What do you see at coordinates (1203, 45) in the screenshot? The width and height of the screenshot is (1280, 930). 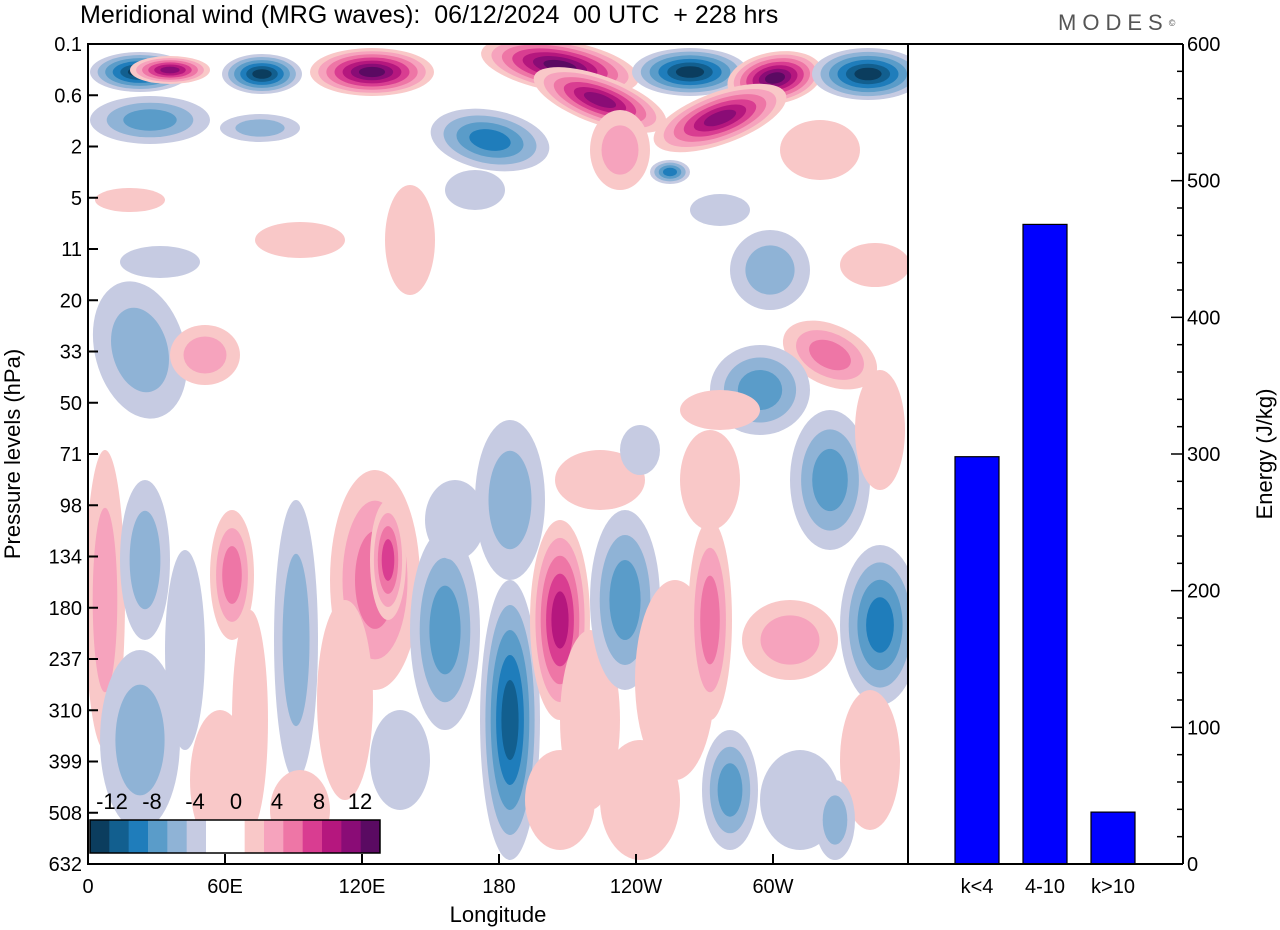 I see `bar-y-tick-label: 600` at bounding box center [1203, 45].